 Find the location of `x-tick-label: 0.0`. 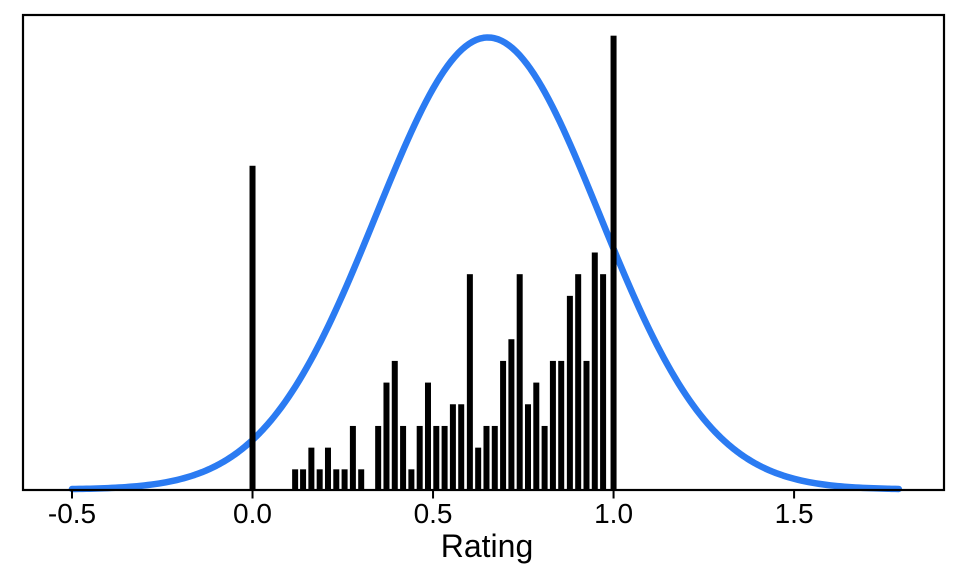

x-tick-label: 0.0 is located at coordinates (252, 513).